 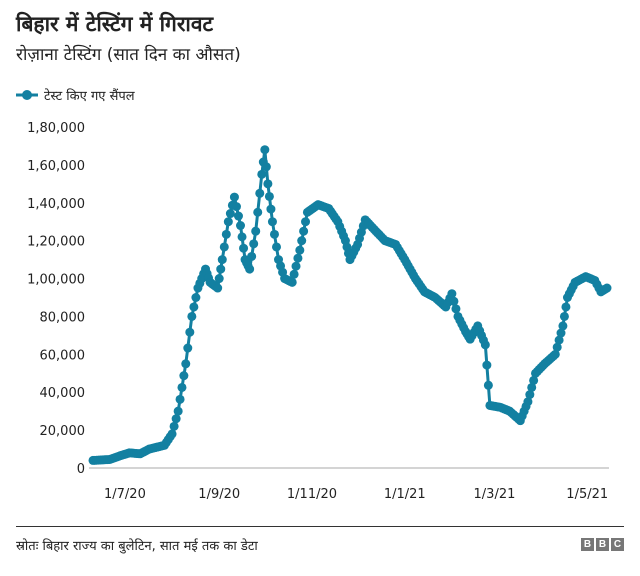 I want to click on y-tick-label: 1,60,000, so click(x=56, y=166).